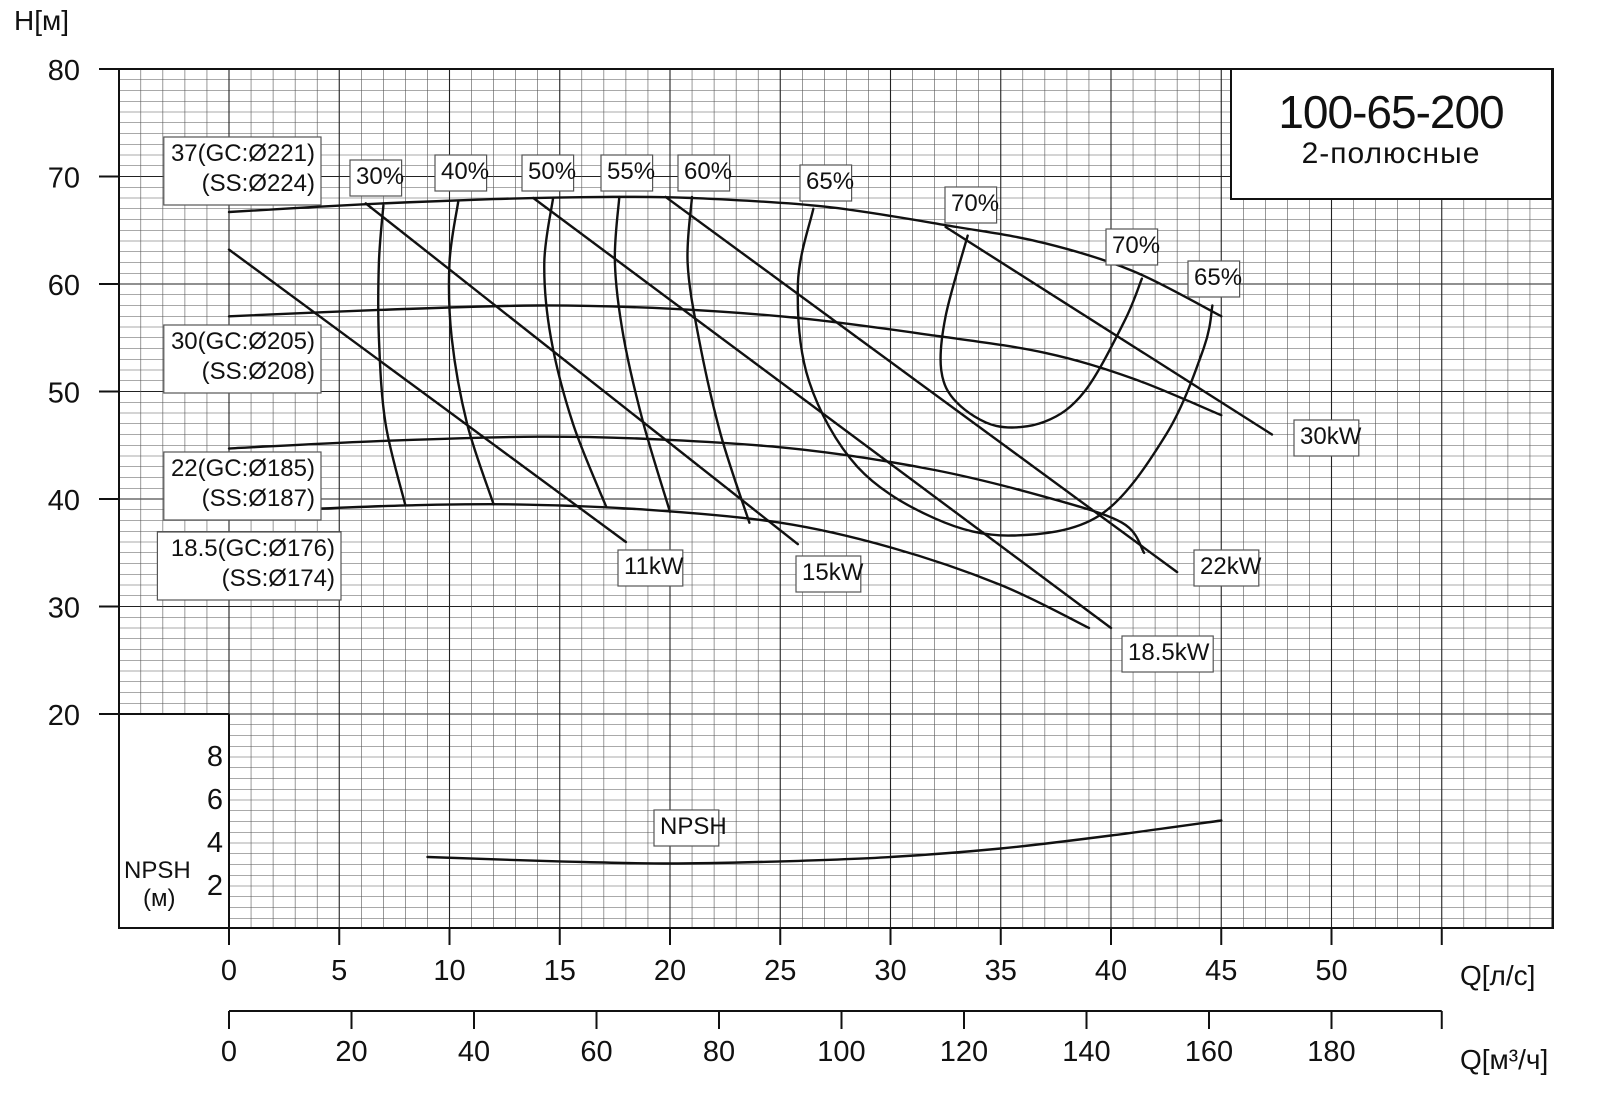 The width and height of the screenshot is (1600, 1096). I want to click on impeller-label-text: (SS:Ø208), so click(258, 371).